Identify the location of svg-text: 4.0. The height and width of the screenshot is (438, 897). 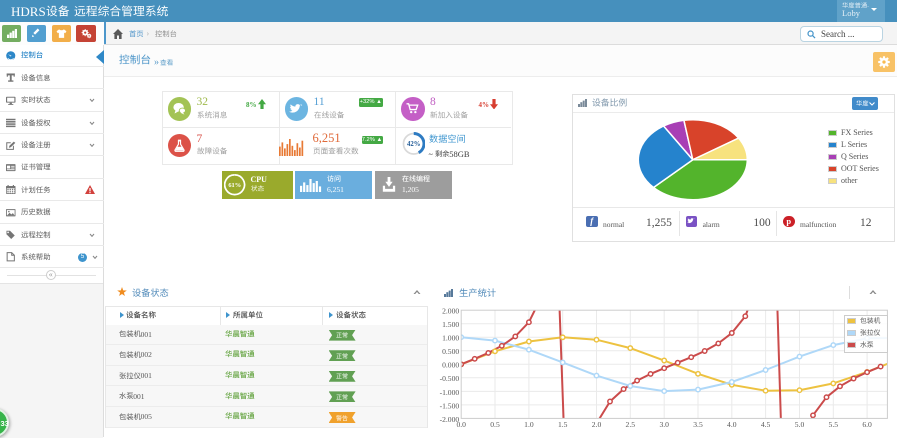
(732, 424).